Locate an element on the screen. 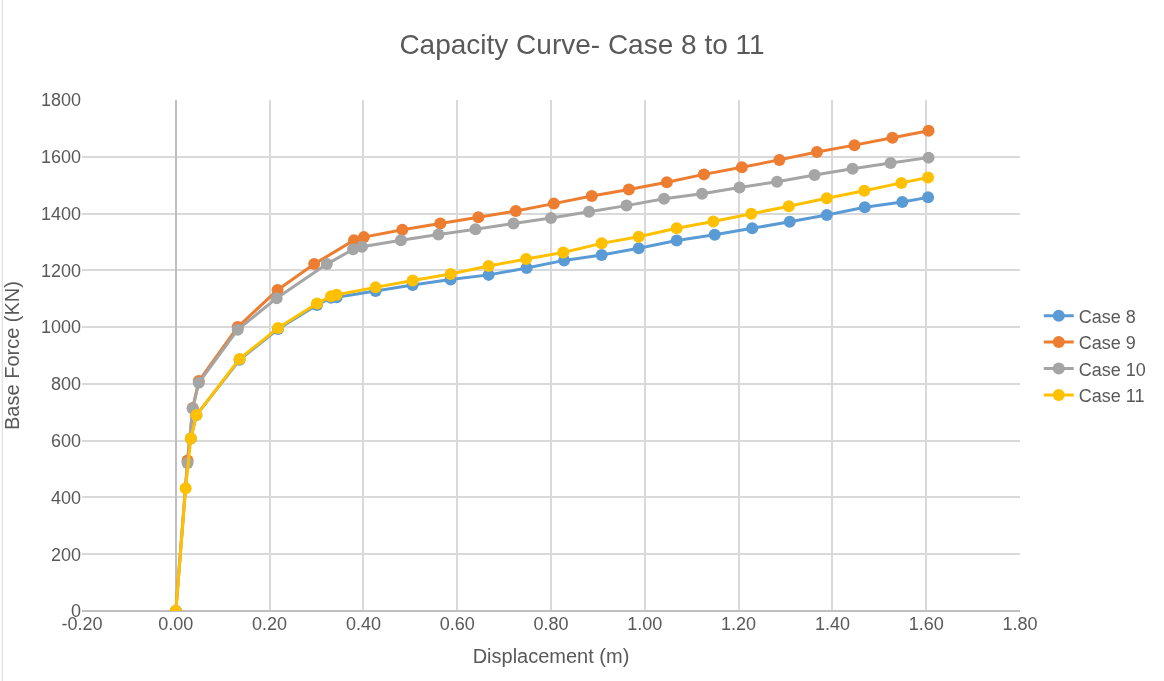 Image resolution: width=1164 pixels, height=681 pixels. y-tick-label: 1000 is located at coordinates (60, 327).